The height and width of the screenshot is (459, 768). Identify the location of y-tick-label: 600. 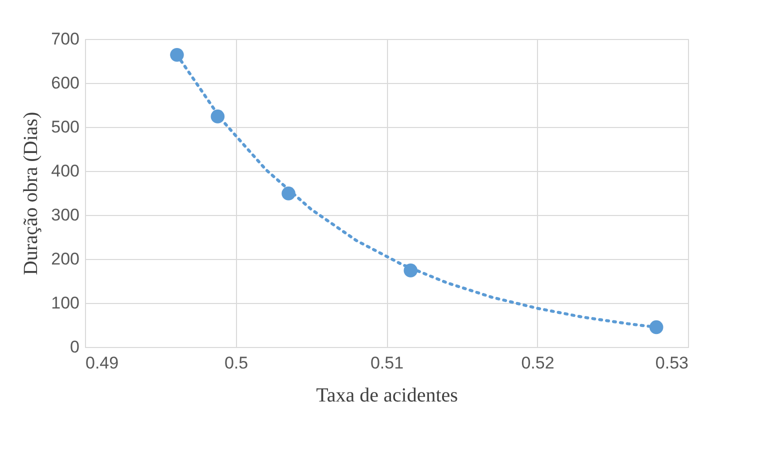
(65, 83).